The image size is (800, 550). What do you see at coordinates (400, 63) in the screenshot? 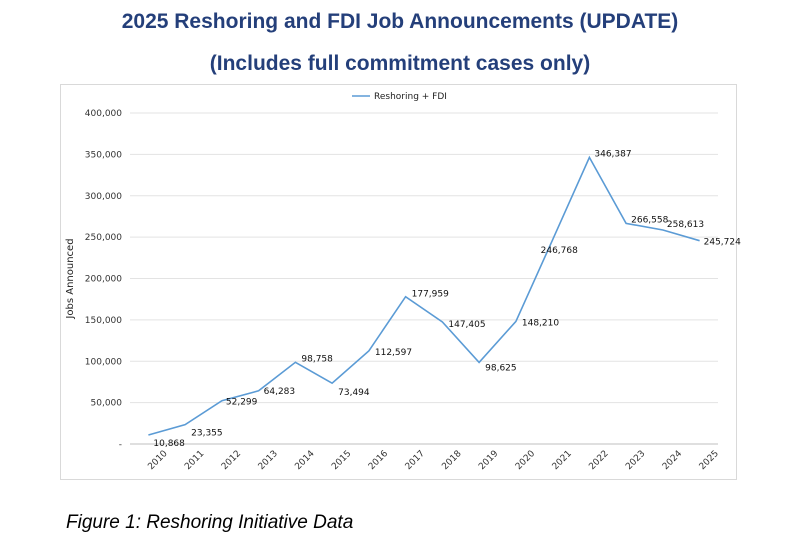
I see `chart-subtitle: (Includes full commitment cases only)` at bounding box center [400, 63].